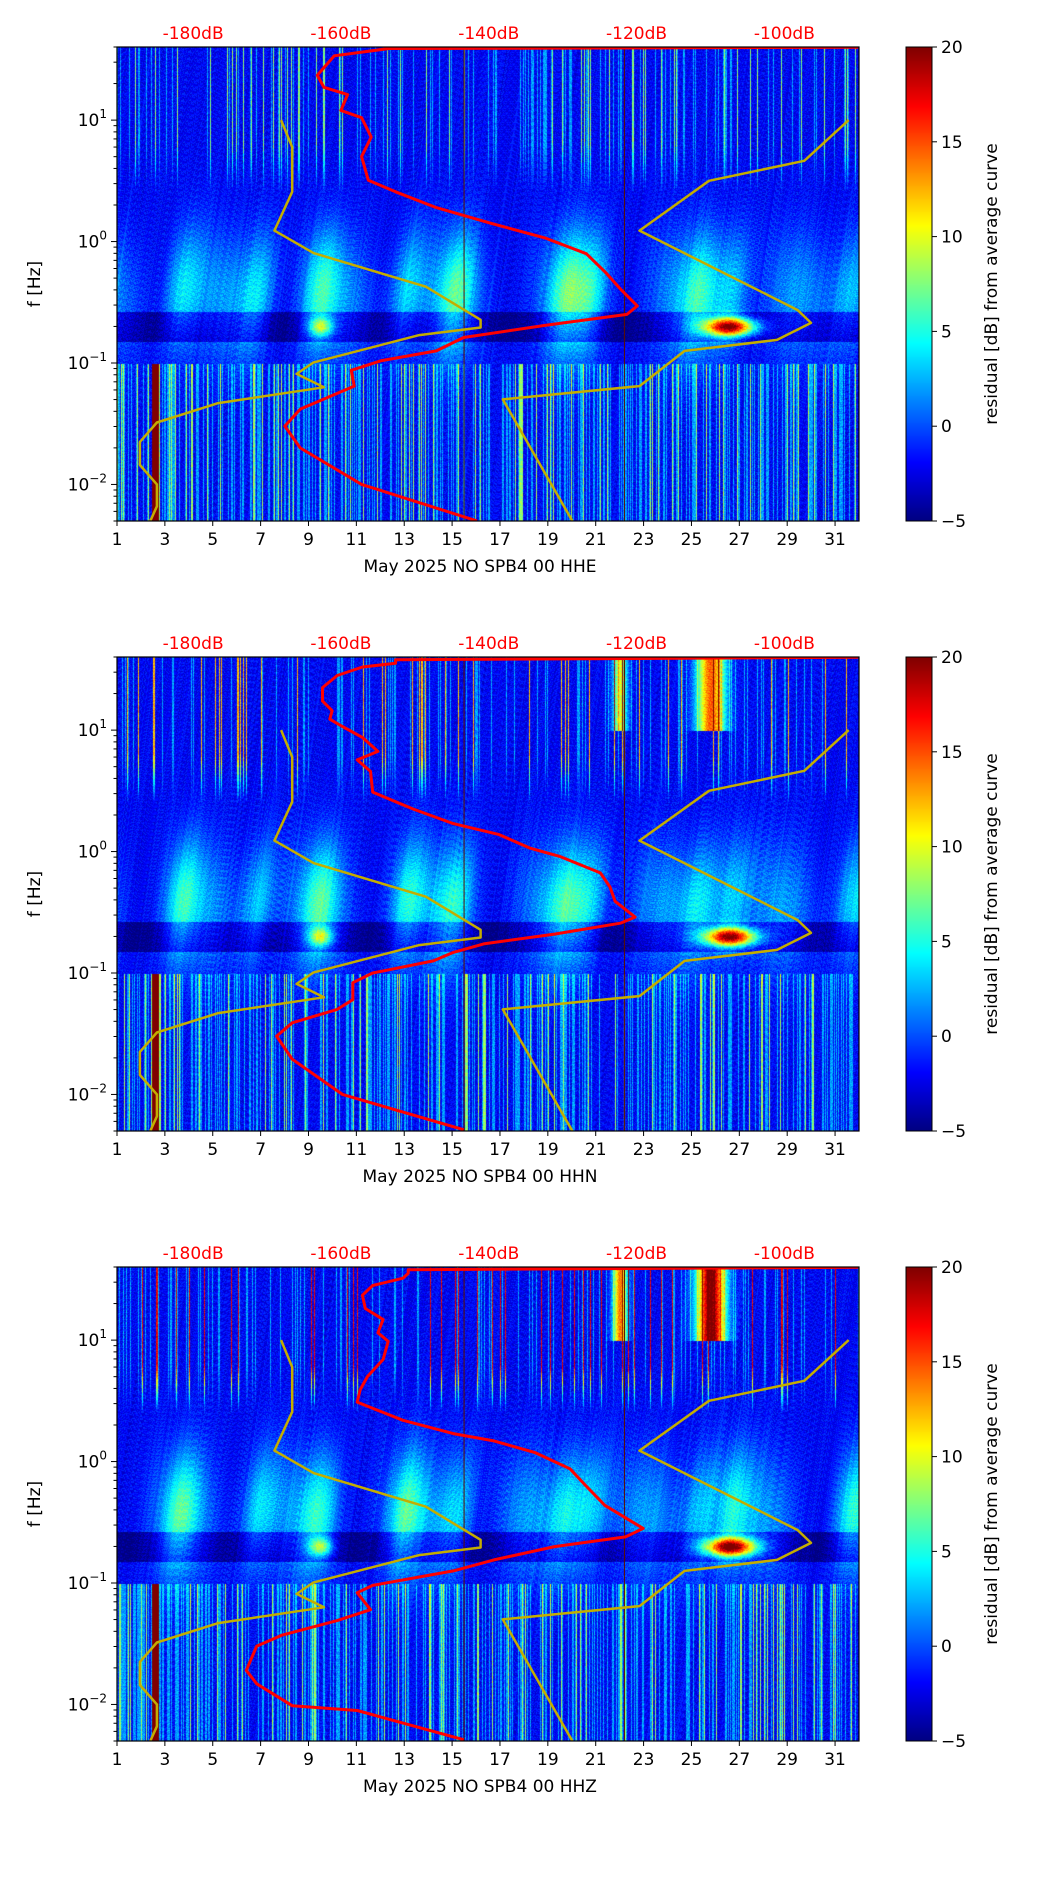  I want to click on y-tick-label: 10¹, so click(92, 119).